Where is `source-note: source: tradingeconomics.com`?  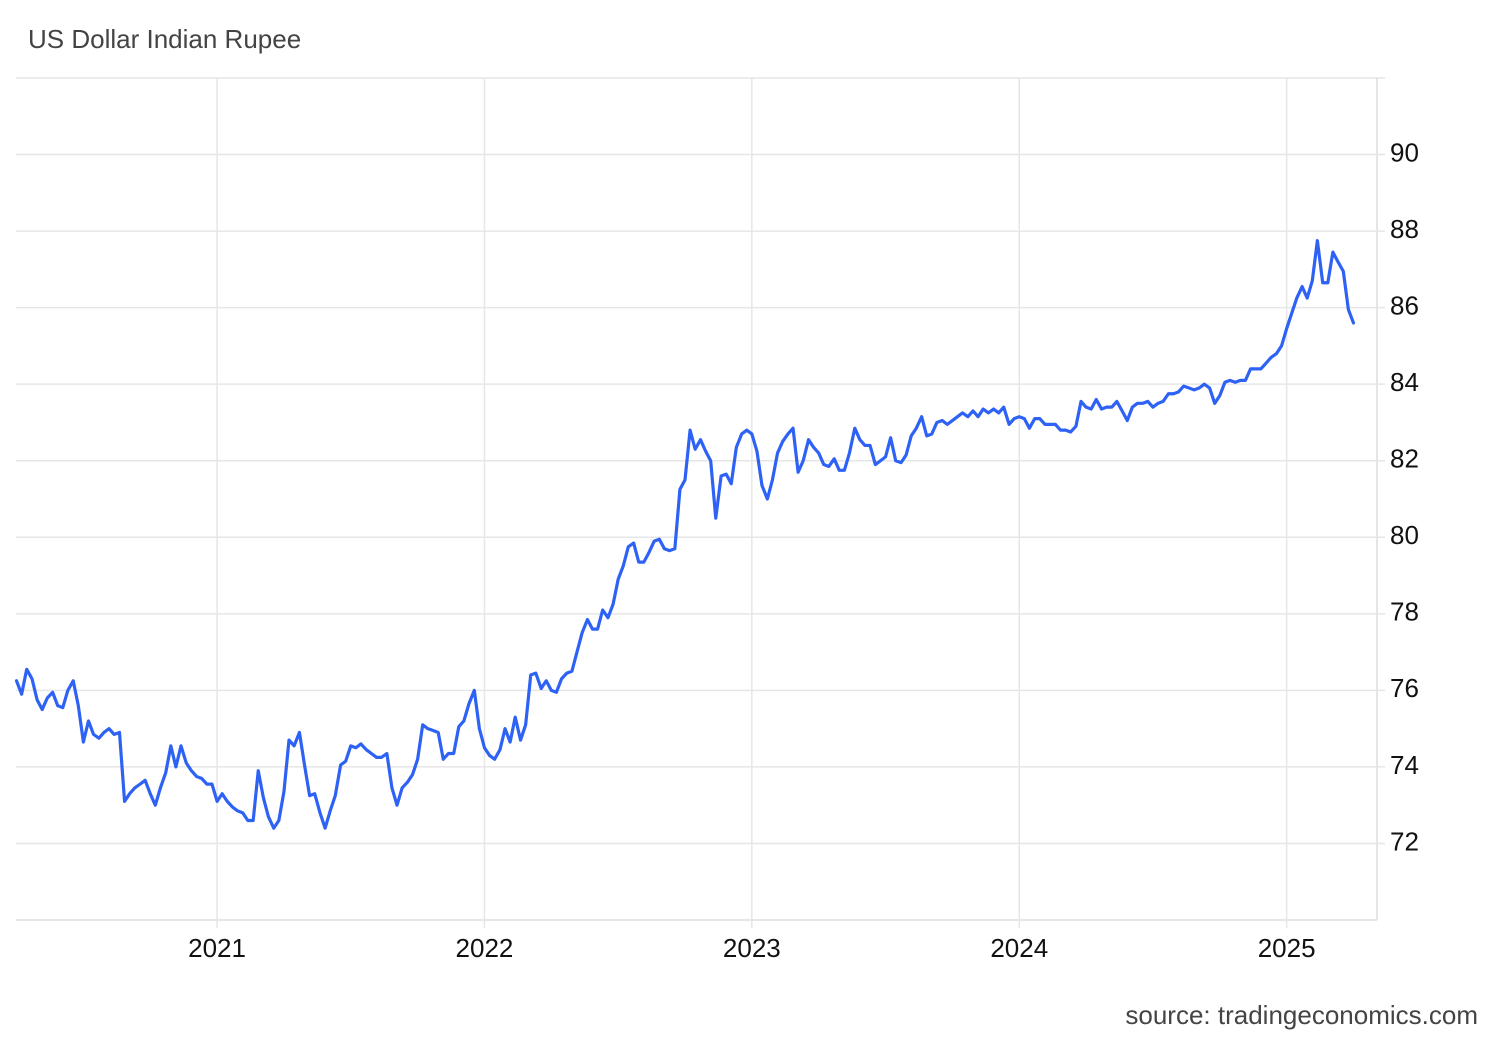 source-note: source: tradingeconomics.com is located at coordinates (1301, 1015).